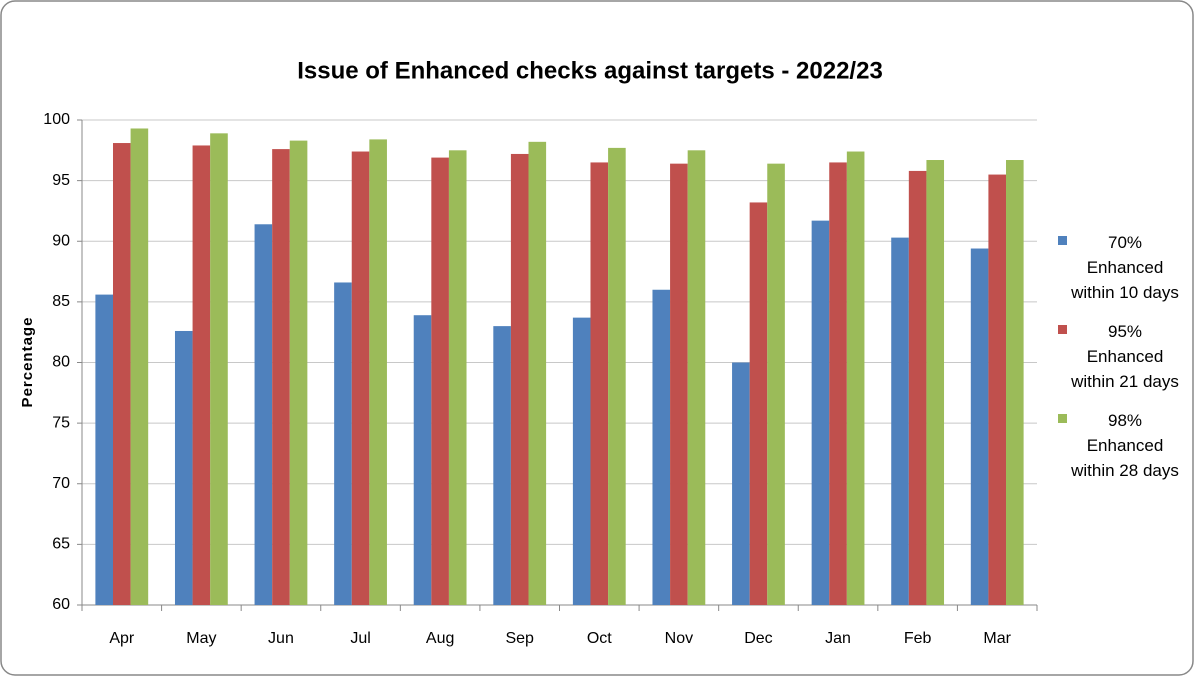 Image resolution: width=1195 pixels, height=677 pixels. I want to click on x-tick-label: Oct, so click(599, 638).